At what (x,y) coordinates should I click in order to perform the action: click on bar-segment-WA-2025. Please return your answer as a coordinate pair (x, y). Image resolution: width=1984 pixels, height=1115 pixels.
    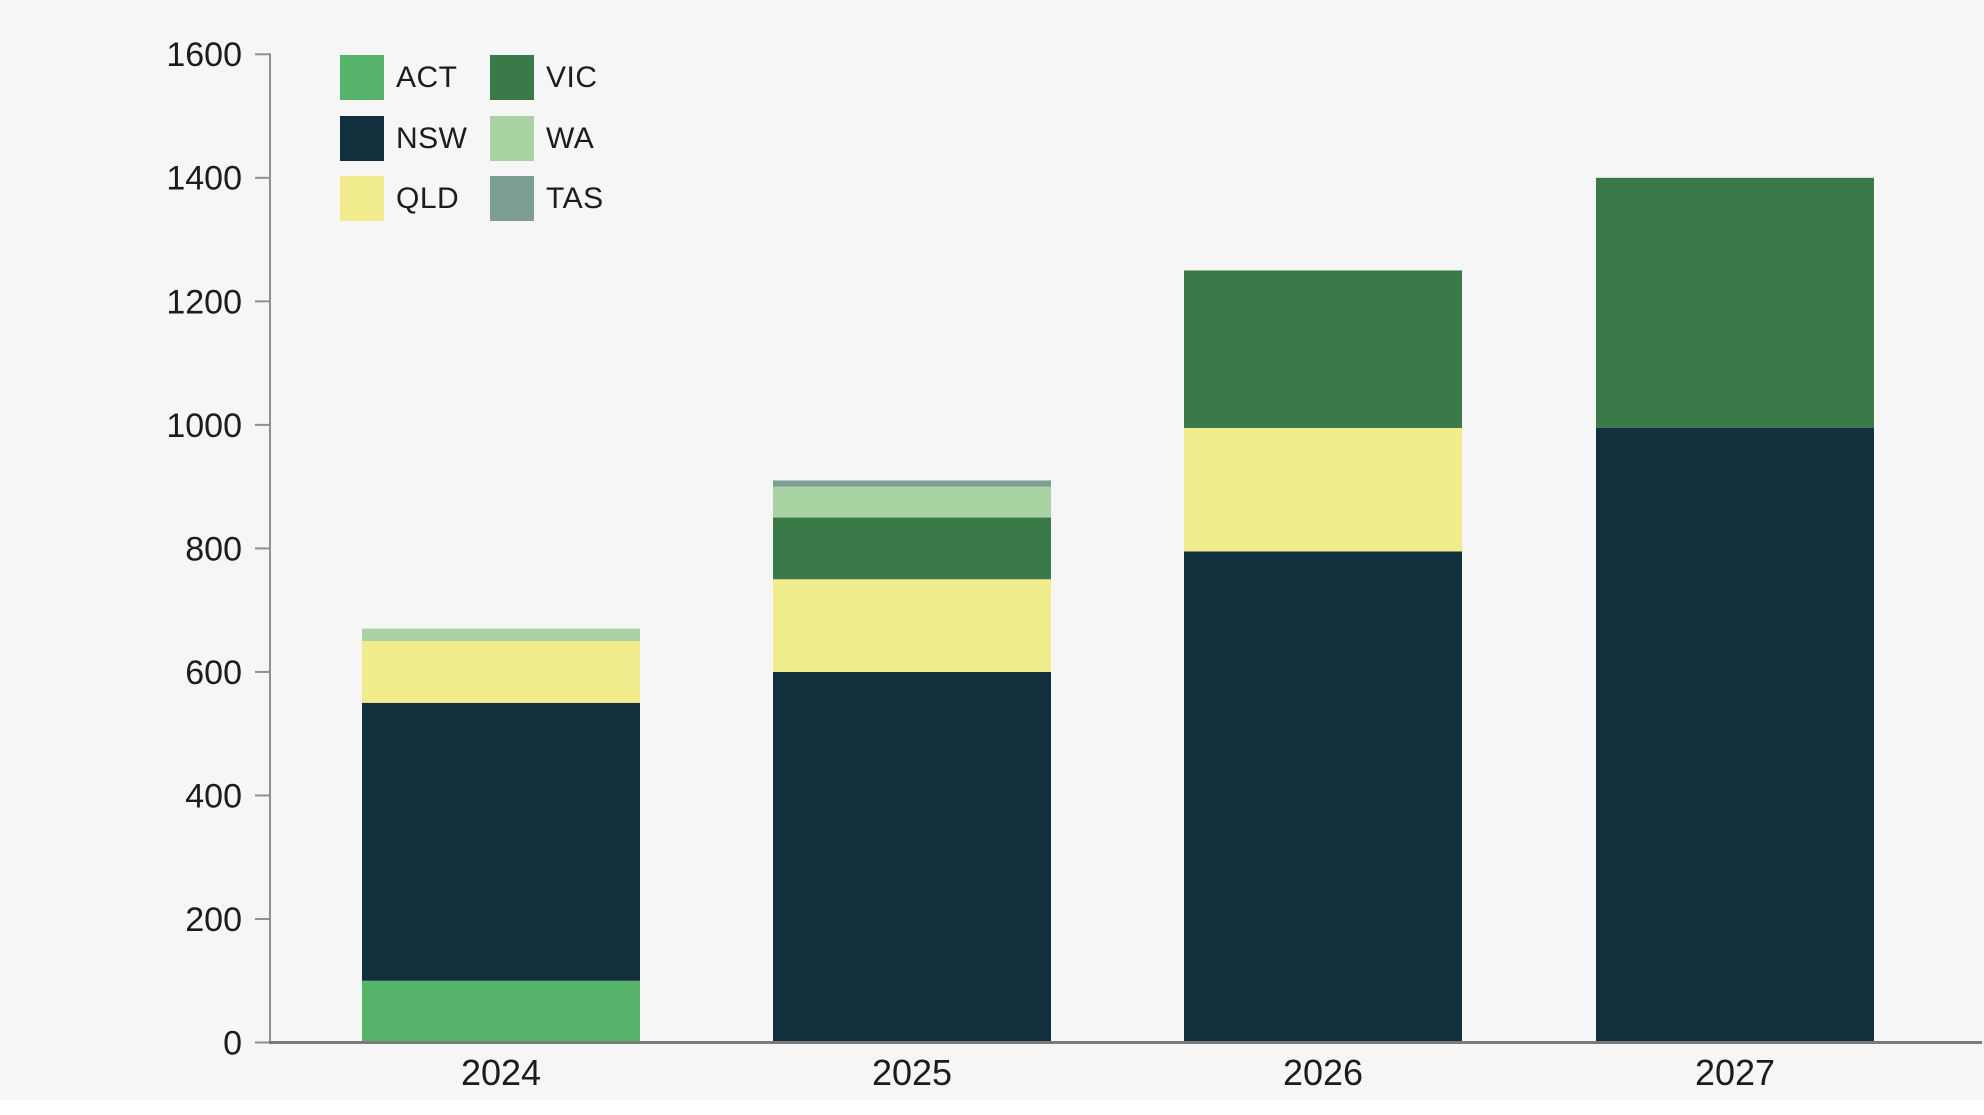
    Looking at the image, I should click on (912, 502).